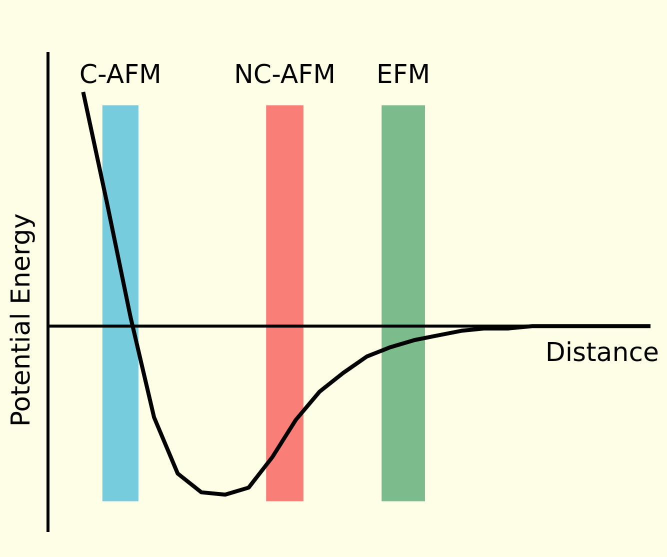 The image size is (667, 557). Describe the element at coordinates (285, 75) in the screenshot. I see `text: NC-AFM` at that location.